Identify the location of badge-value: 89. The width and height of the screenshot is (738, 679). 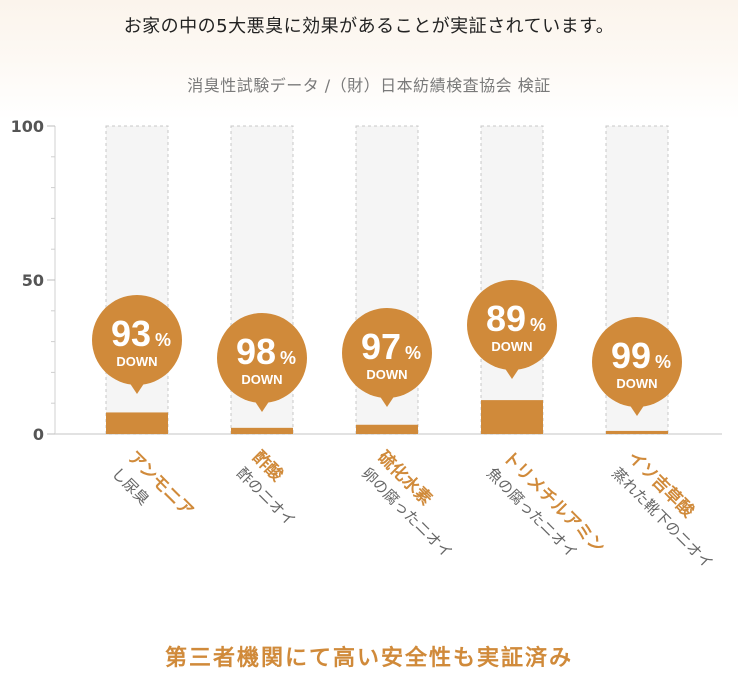
(506, 318).